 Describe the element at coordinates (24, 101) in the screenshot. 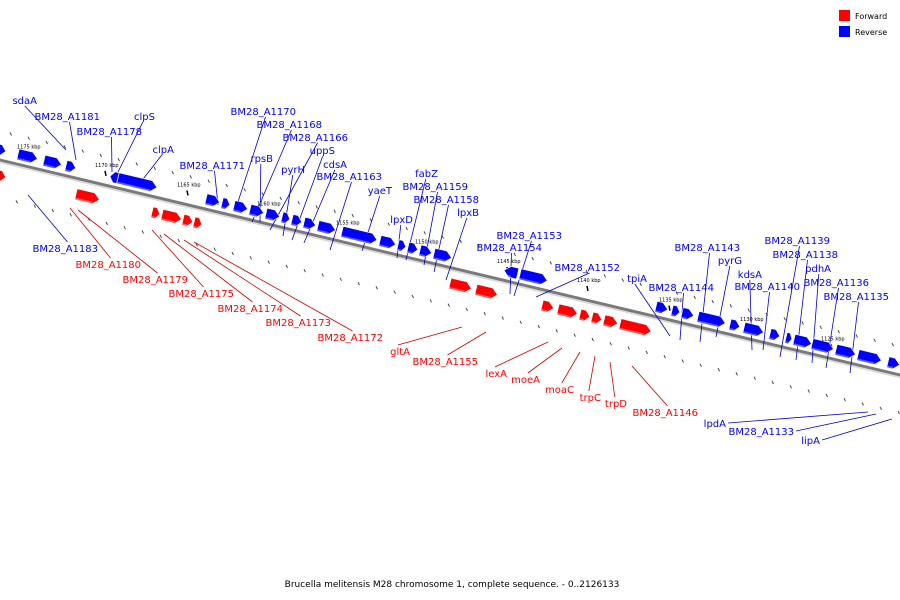

I see `gene-label: sdaA` at that location.